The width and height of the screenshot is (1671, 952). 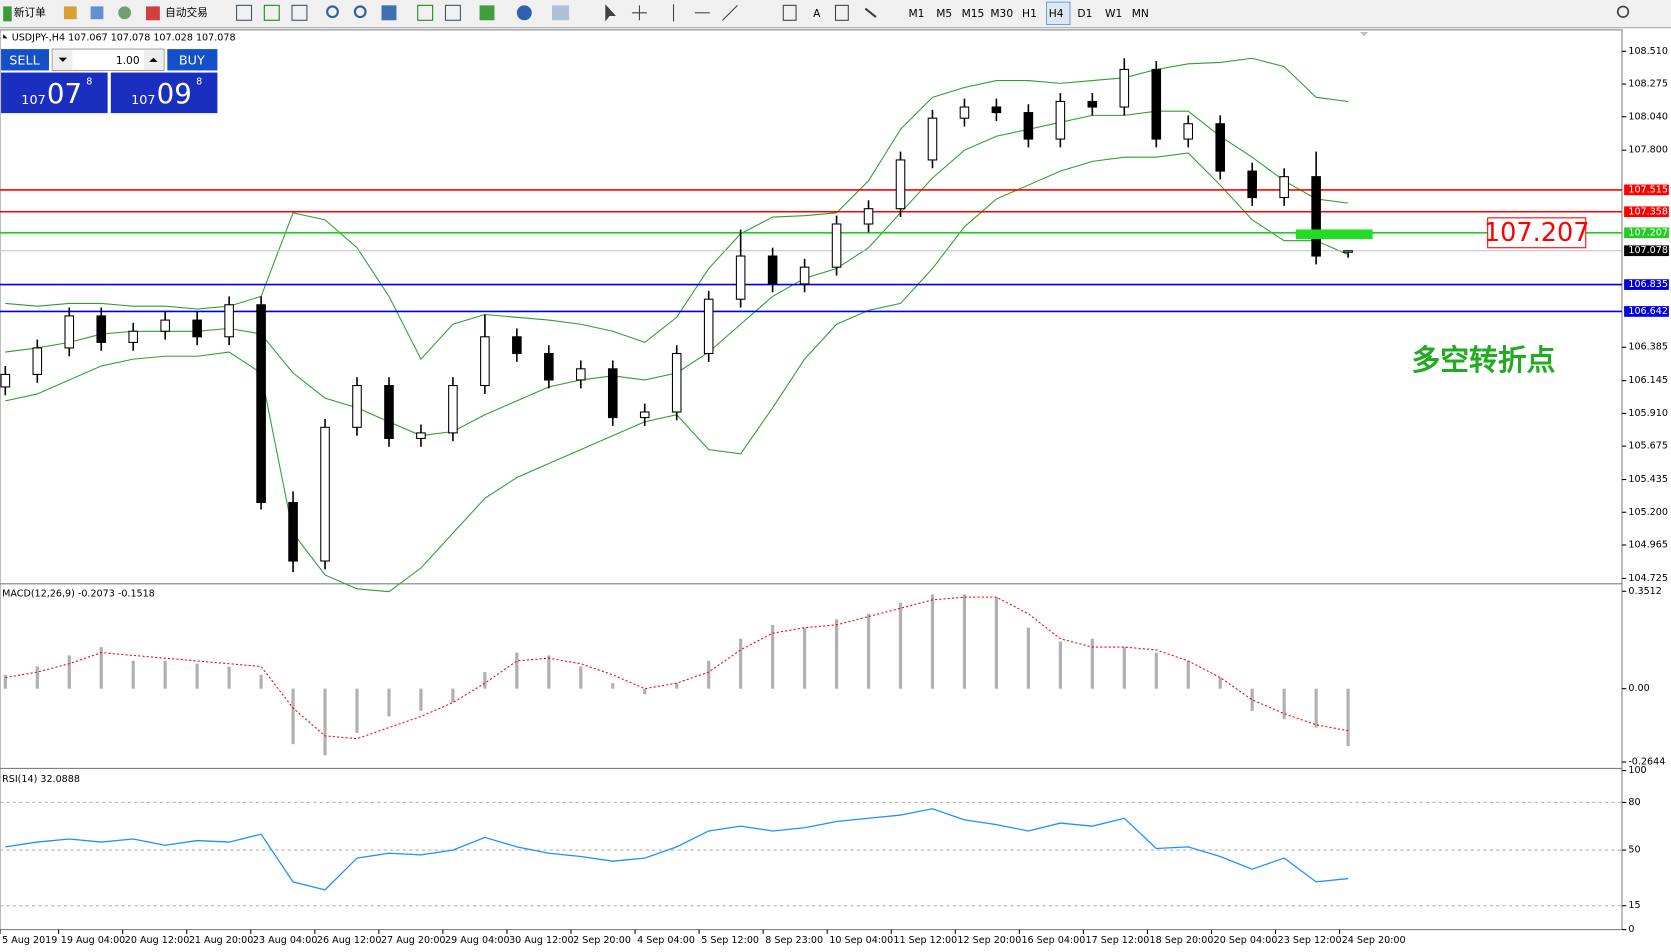 What do you see at coordinates (989, 940) in the screenshot?
I see `x-tick-label: 12 Sep 20:00` at bounding box center [989, 940].